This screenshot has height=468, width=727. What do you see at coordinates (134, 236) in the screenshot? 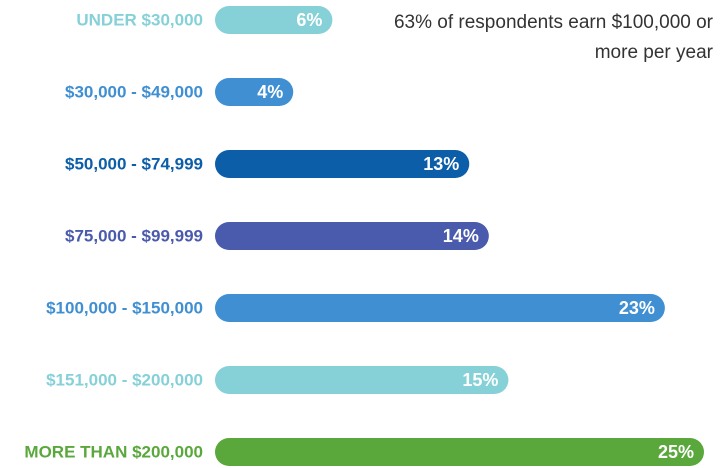
I see `category-label: $75,000 - $99,999` at bounding box center [134, 236].